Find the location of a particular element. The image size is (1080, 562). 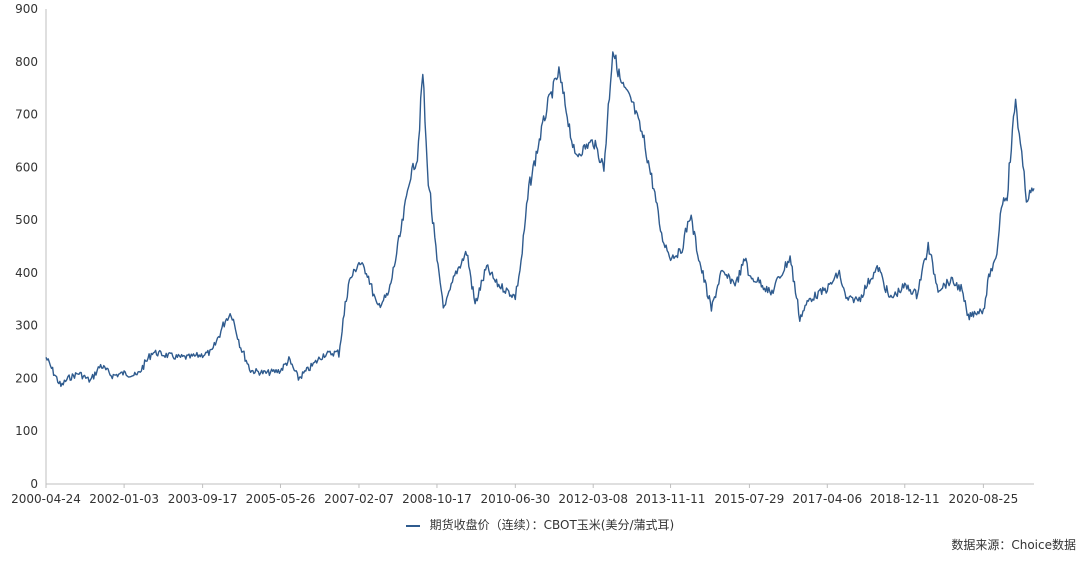

x-tick-label: 2008-10-17 is located at coordinates (437, 499).